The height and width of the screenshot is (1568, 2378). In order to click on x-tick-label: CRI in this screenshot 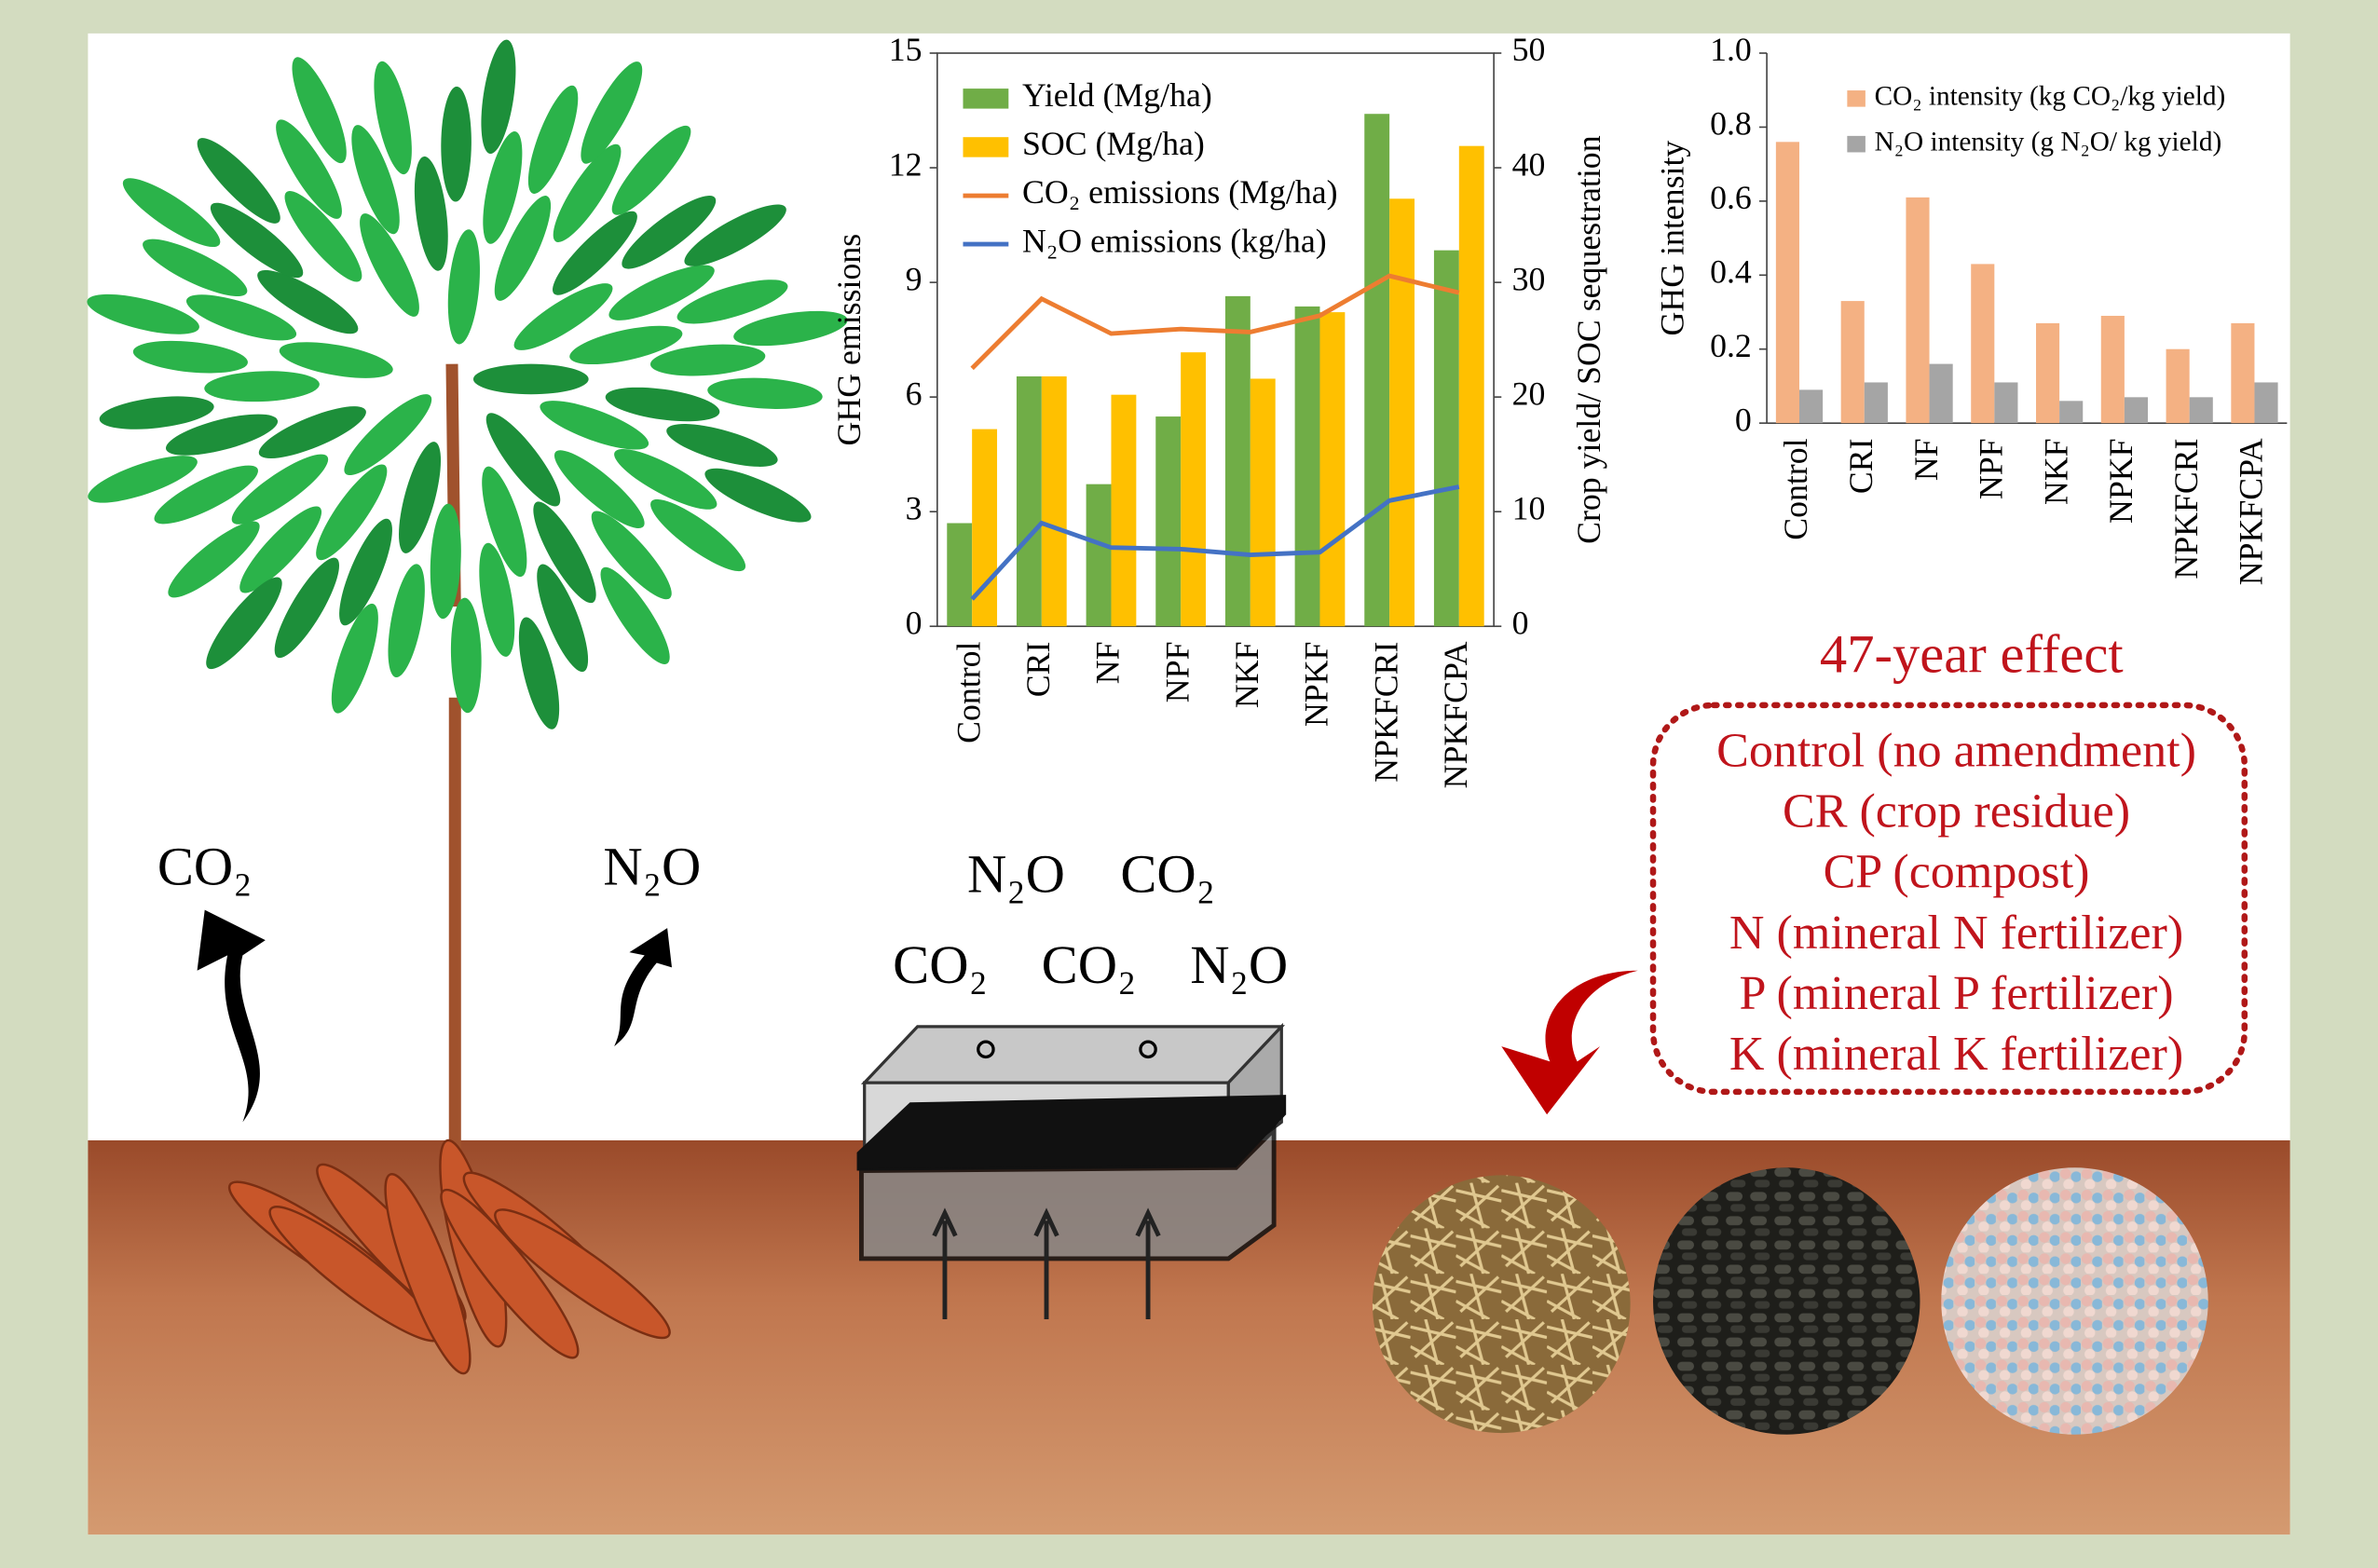, I will do `click(1860, 466)`.